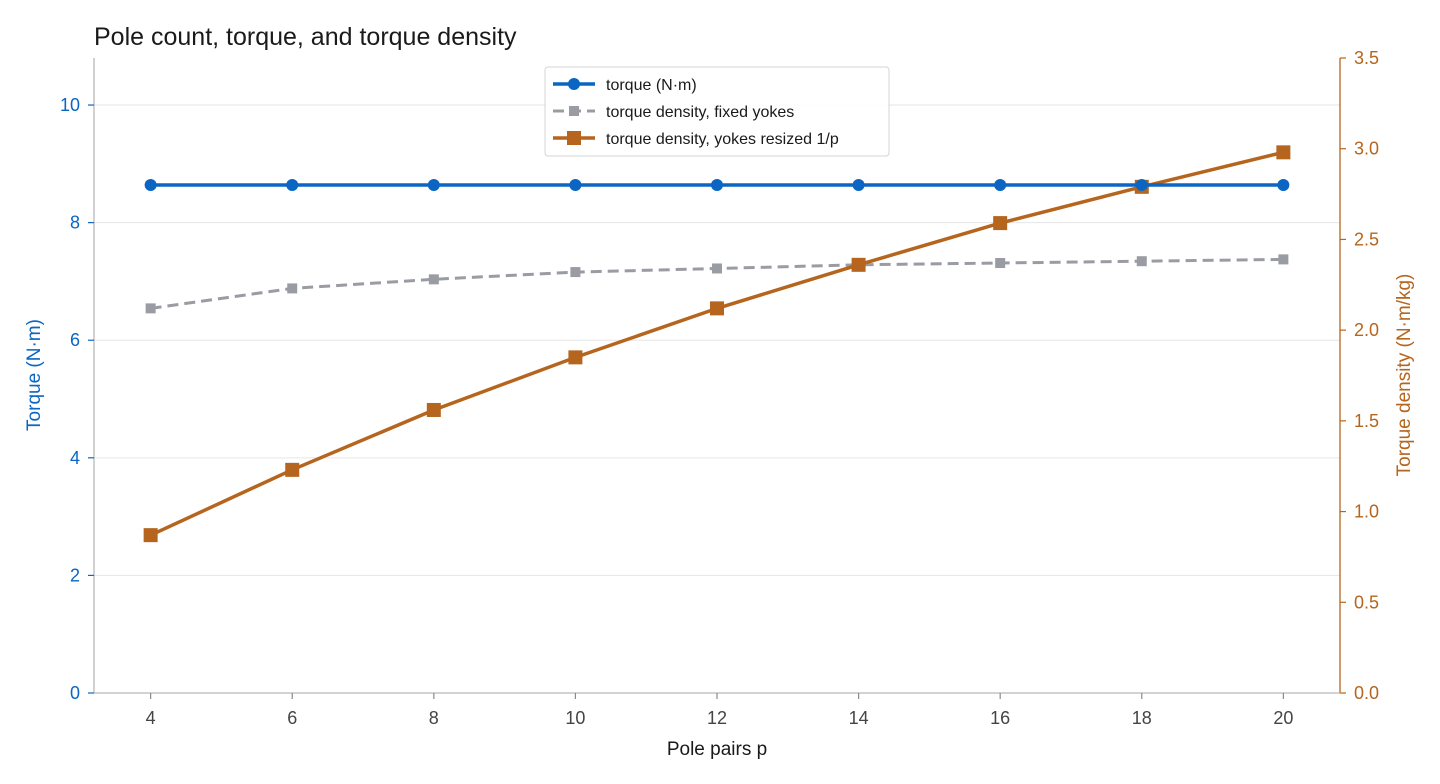  What do you see at coordinates (75, 575) in the screenshot?
I see `left-tick-label: 2` at bounding box center [75, 575].